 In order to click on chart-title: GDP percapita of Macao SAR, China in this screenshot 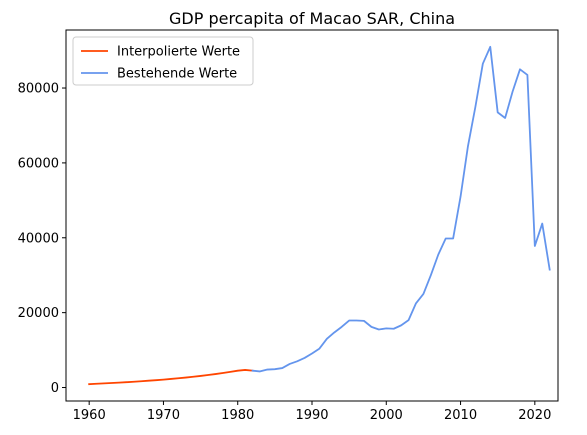, I will do `click(312, 18)`.